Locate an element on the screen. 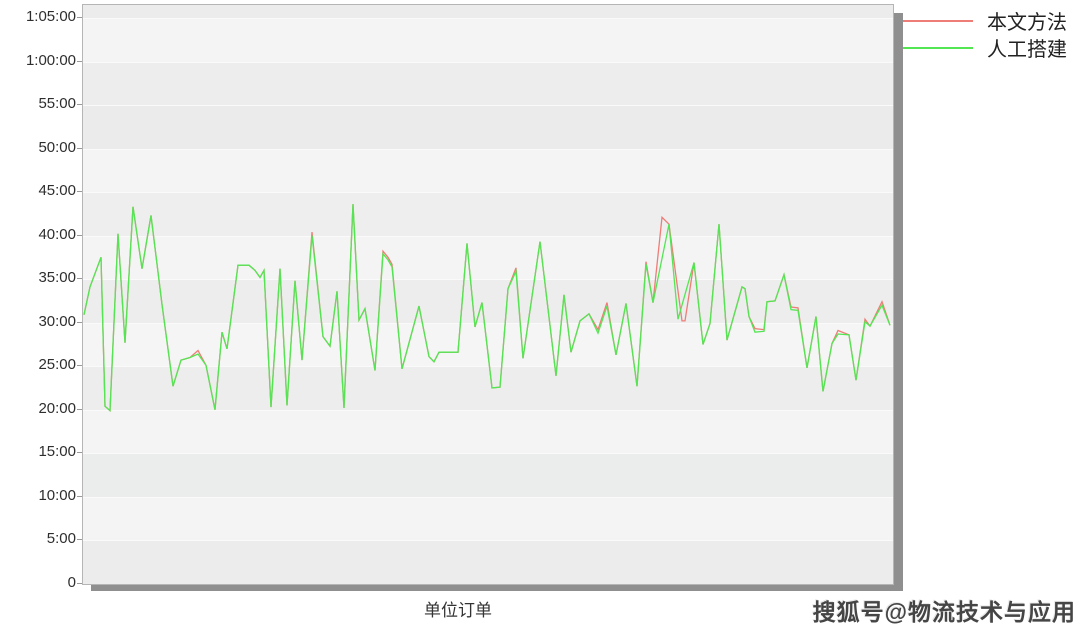 The height and width of the screenshot is (630, 1080). legend: 本文方法 人工搭建 is located at coordinates (991, 34).